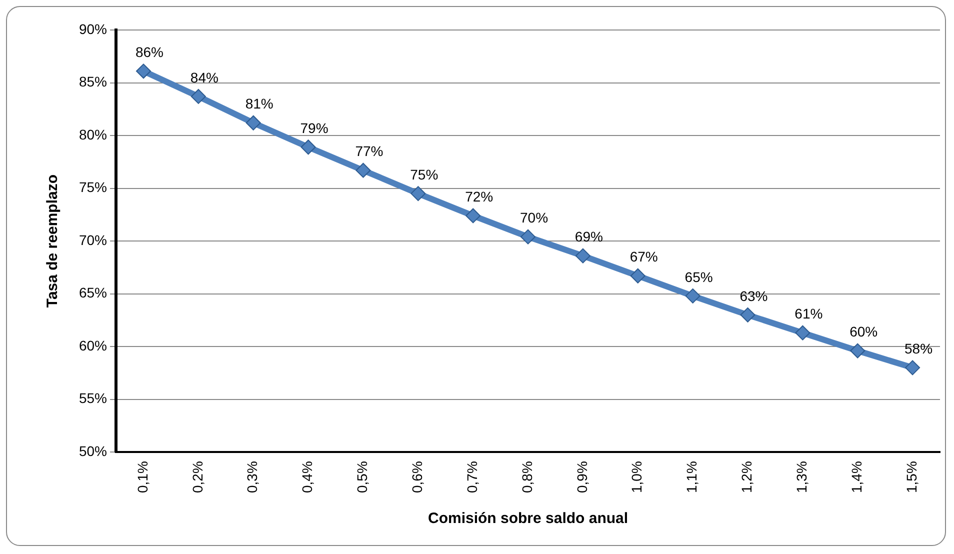 This screenshot has width=954, height=554. Describe the element at coordinates (252, 477) in the screenshot. I see `x-tick-label: 0,3%` at that location.